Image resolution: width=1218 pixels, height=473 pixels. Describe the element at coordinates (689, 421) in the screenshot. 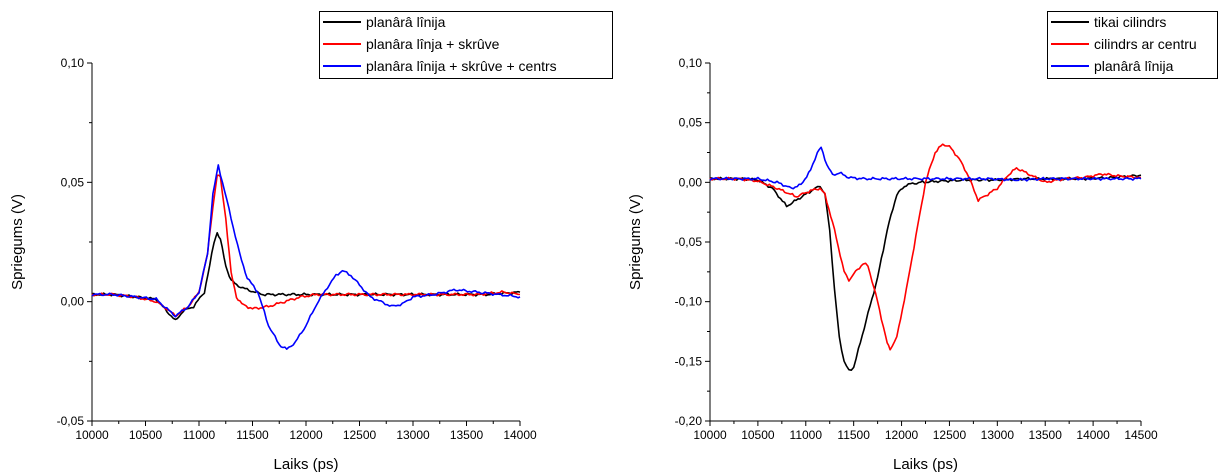

I see `y-tick-label: -0,20` at that location.